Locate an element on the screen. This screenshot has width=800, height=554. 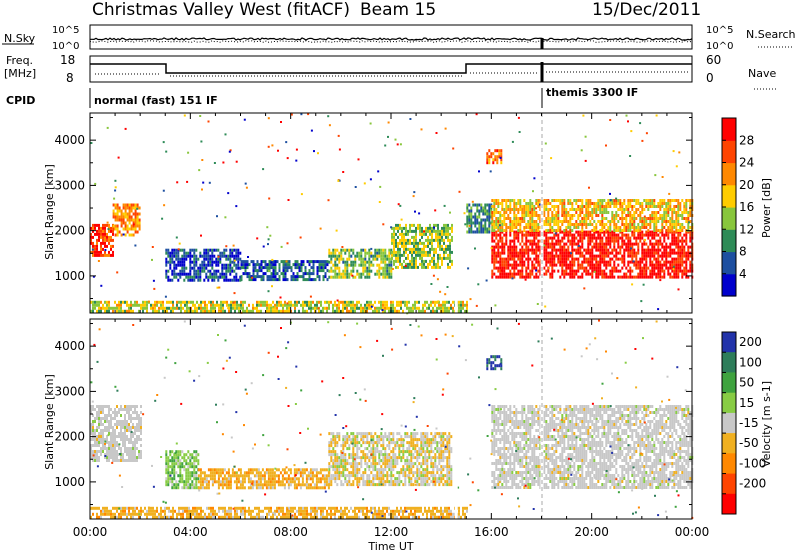
noise-search-trace is located at coordinates (391, 41).